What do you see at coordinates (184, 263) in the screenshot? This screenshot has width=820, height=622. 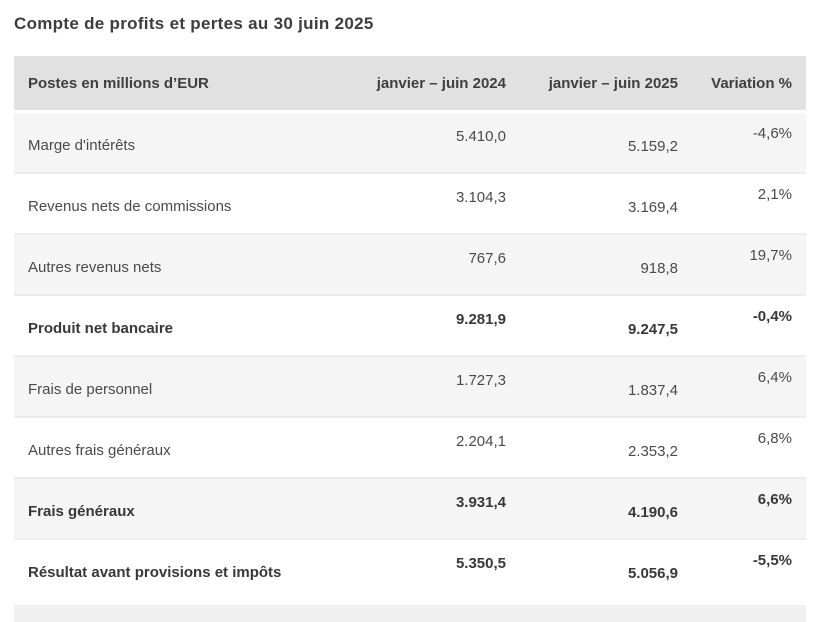 I see `row-label-cell: Autres revenus nets` at bounding box center [184, 263].